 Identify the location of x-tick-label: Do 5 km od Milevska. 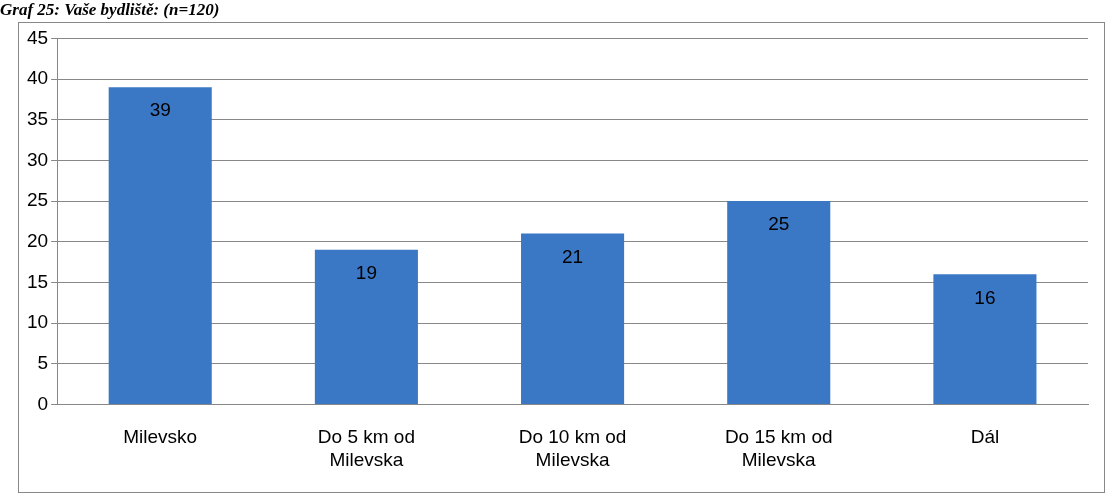
(366, 448).